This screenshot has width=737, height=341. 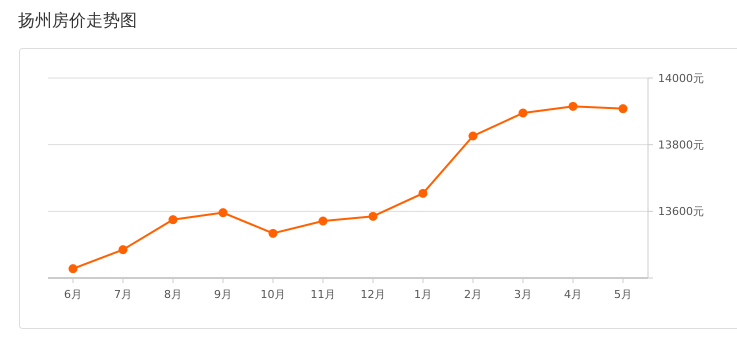 What do you see at coordinates (173, 294) in the screenshot?
I see `x-tick-label: 8月` at bounding box center [173, 294].